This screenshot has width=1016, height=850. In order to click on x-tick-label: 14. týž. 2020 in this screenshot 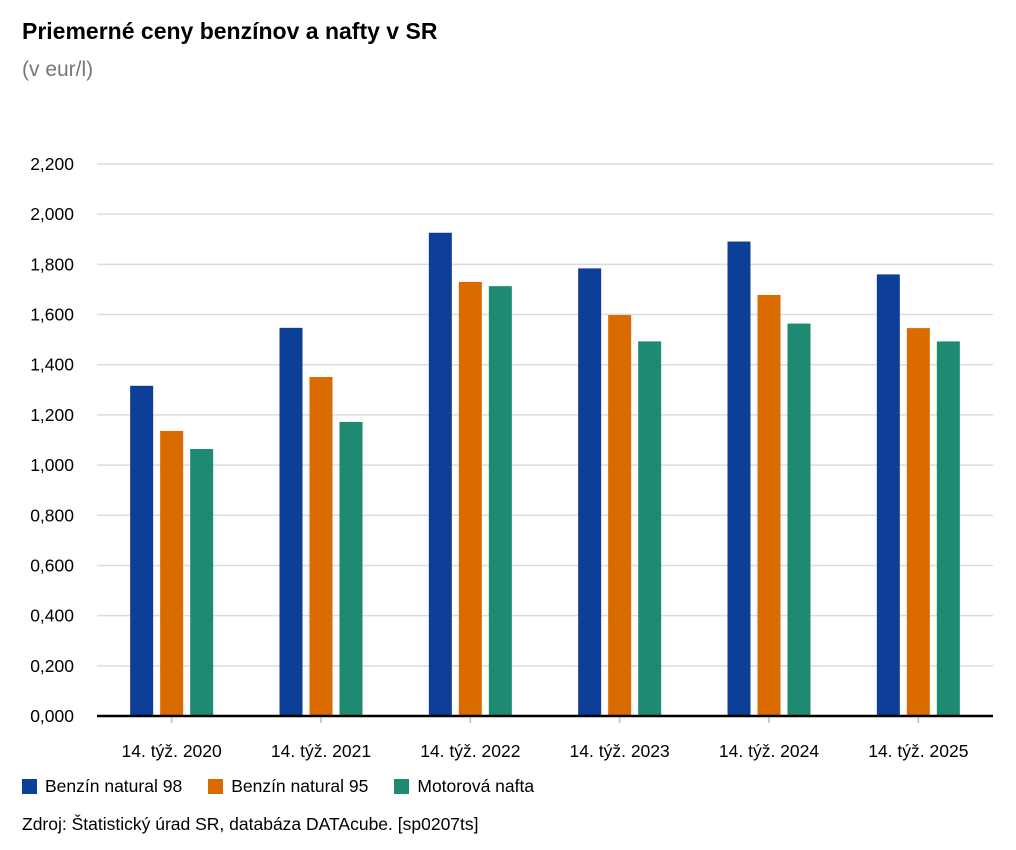, I will do `click(172, 751)`.